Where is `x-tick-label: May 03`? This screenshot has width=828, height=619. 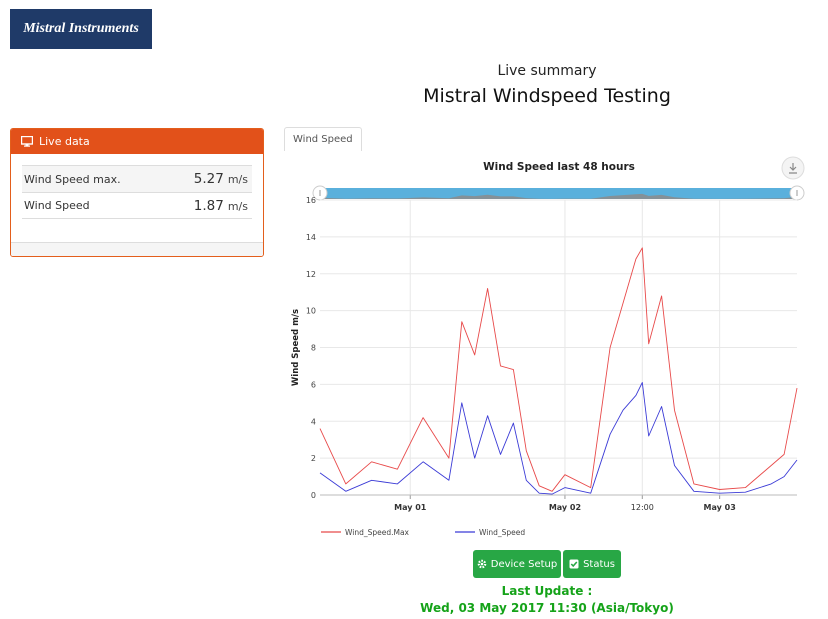
x-tick-label: May 03 is located at coordinates (720, 507).